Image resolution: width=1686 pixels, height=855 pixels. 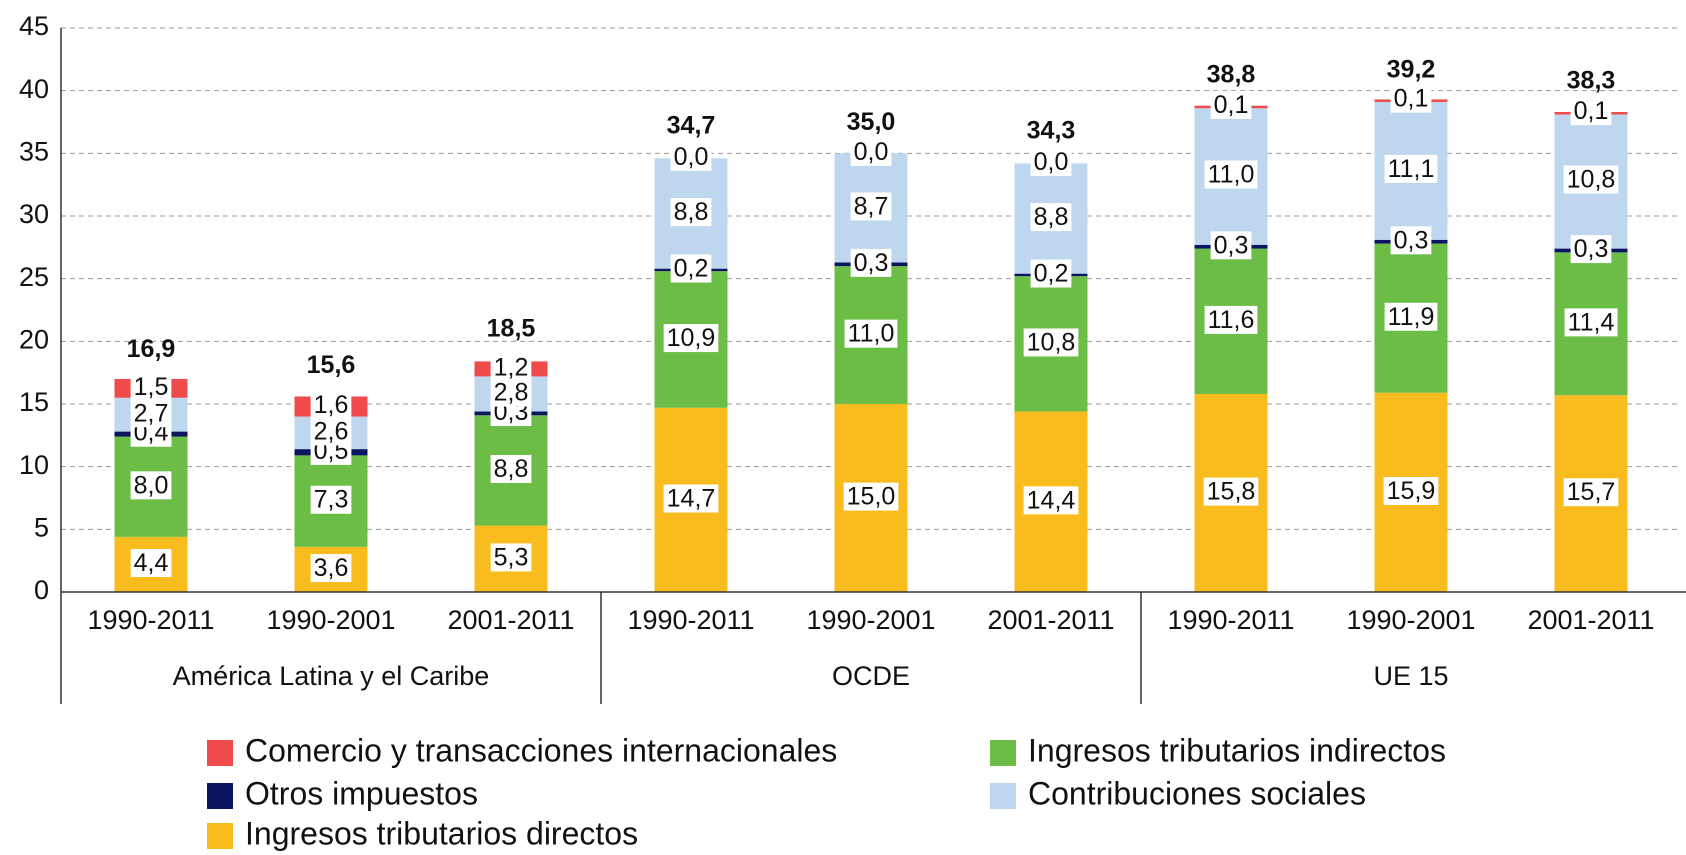 I want to click on data-label: 15,7, so click(x=1591, y=492).